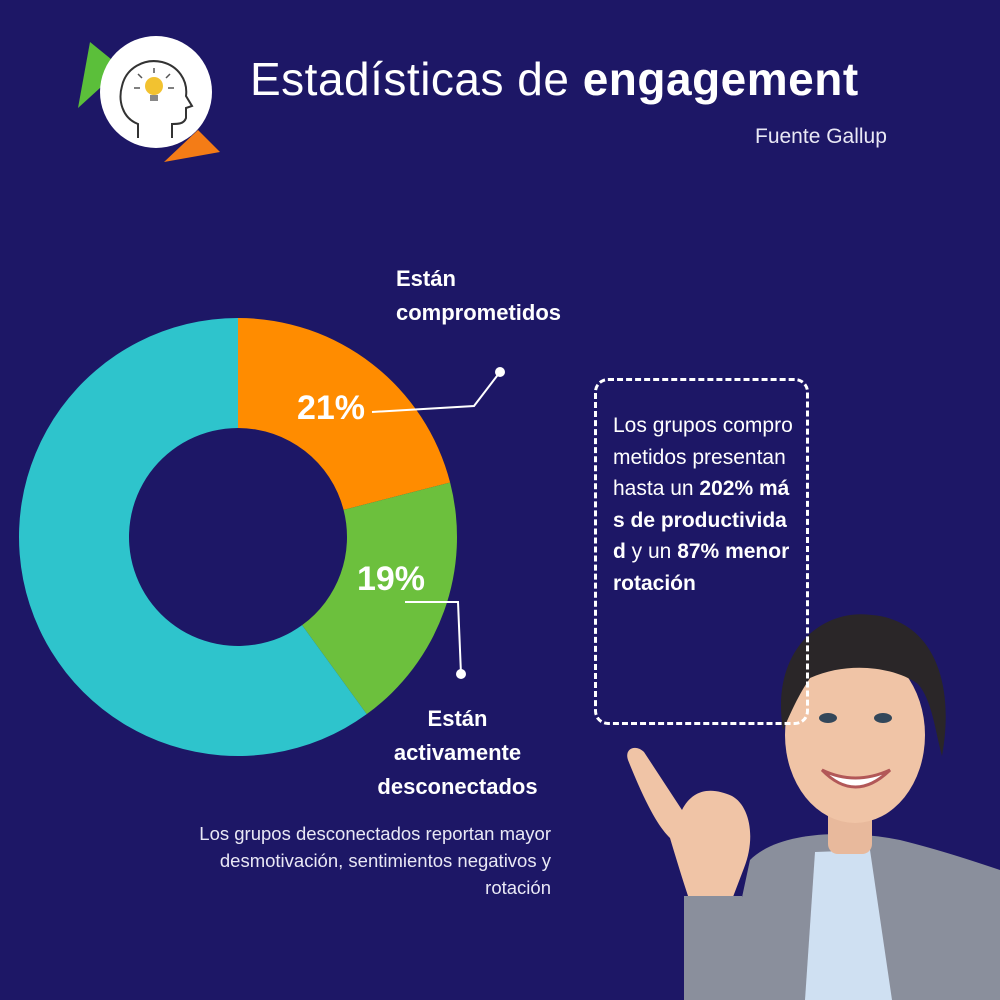 This screenshot has width=1000, height=1000. I want to click on leader-line-disengaged, so click(433, 638).